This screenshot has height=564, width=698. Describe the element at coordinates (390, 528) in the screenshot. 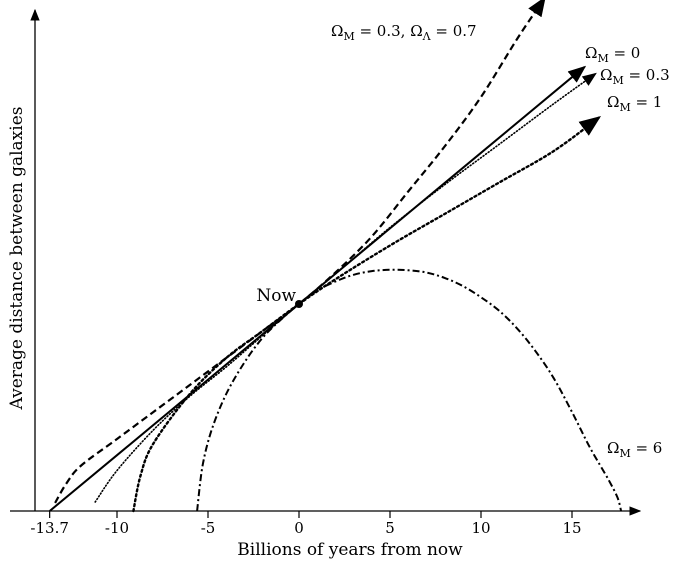

I see `x-tick-label: 5` at that location.